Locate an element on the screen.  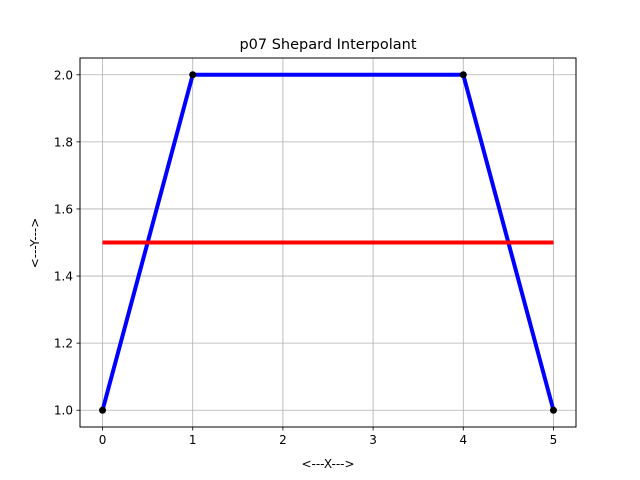
y-tick-label: 1.4 is located at coordinates (63, 277).